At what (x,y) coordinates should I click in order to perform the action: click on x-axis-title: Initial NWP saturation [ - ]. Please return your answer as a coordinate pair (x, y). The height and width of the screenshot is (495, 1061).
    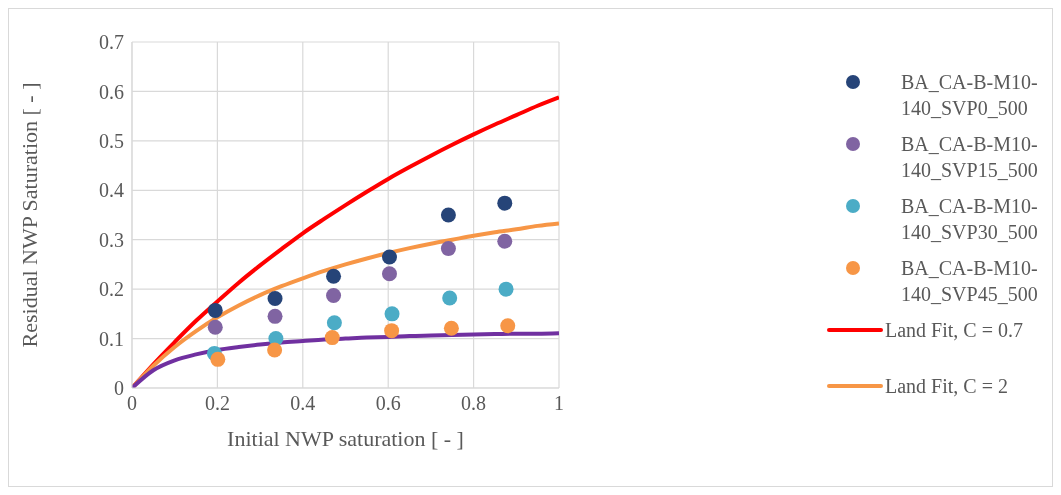
    Looking at the image, I should click on (345, 438).